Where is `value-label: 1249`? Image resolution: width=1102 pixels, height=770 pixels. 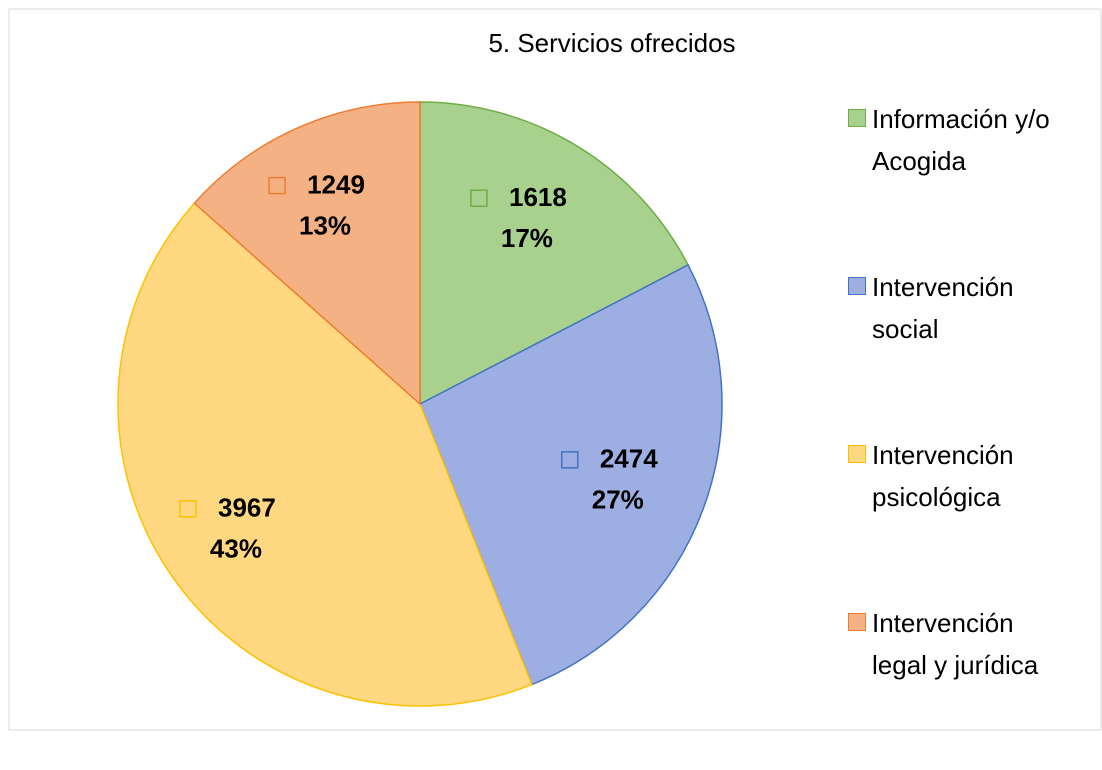
value-label: 1249 is located at coordinates (336, 184).